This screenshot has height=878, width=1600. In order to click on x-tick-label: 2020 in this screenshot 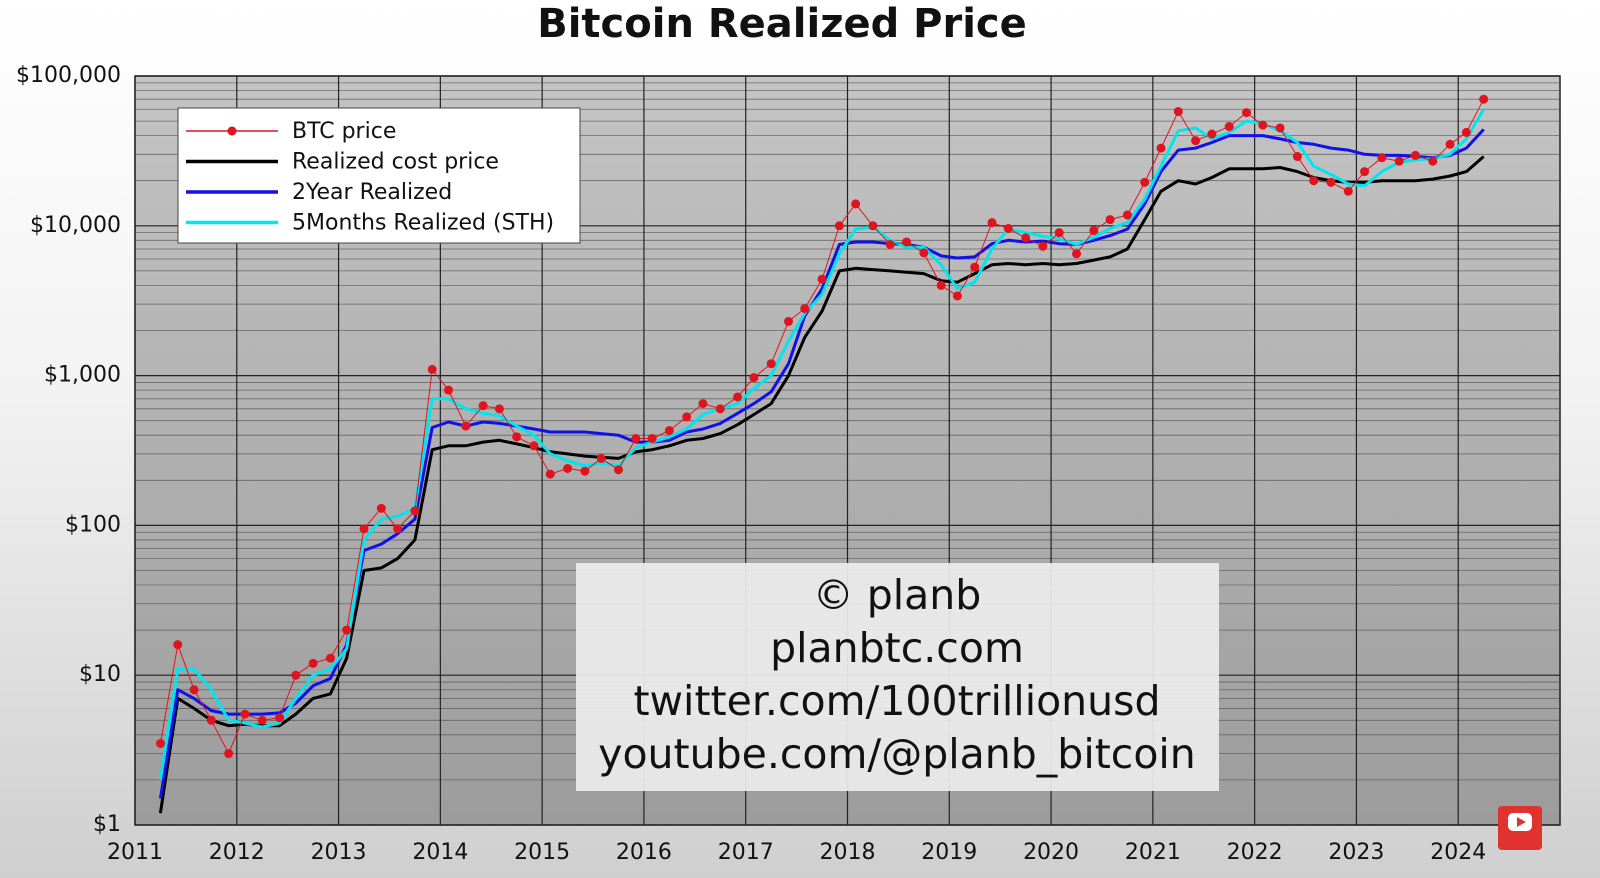, I will do `click(1051, 852)`.